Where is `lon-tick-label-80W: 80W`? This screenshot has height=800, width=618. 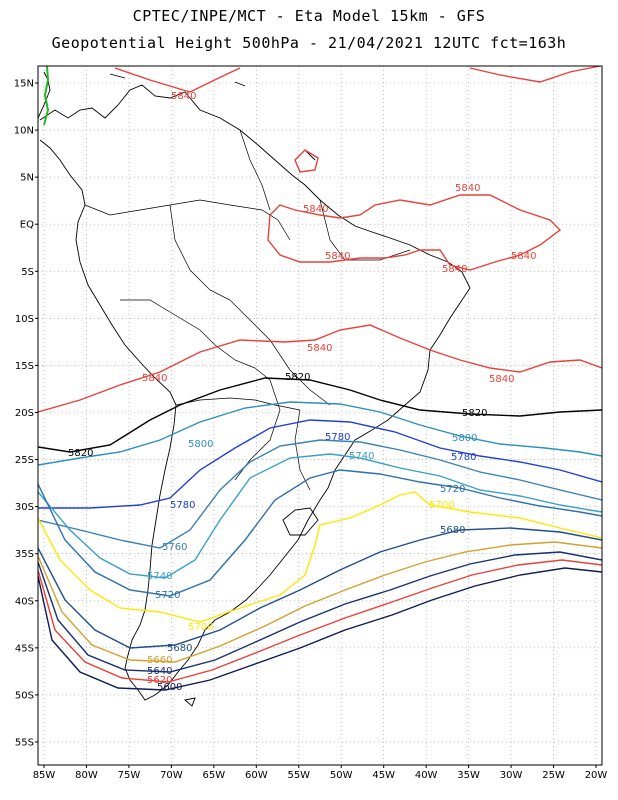 lon-tick-label-80W: 80W is located at coordinates (86, 775).